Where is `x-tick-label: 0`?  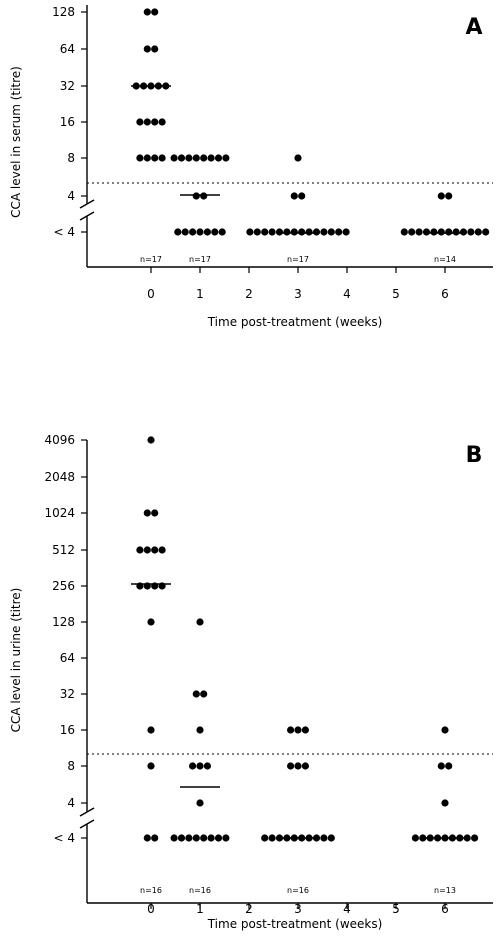 x-tick-label: 0 is located at coordinates (151, 294).